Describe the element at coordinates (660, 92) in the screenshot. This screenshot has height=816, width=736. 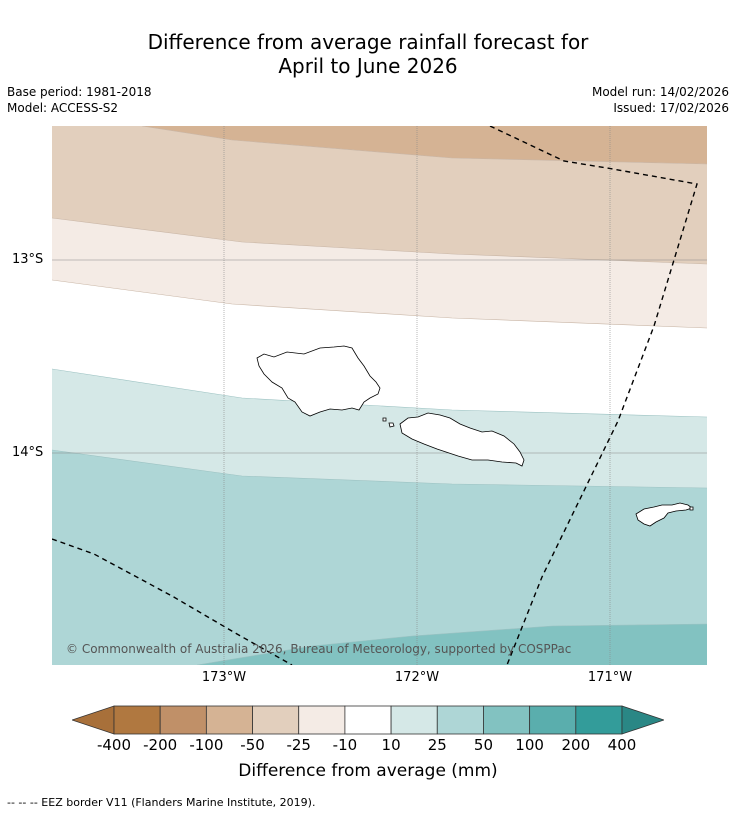
I see `model-run: Model run: 14/02/2026` at that location.